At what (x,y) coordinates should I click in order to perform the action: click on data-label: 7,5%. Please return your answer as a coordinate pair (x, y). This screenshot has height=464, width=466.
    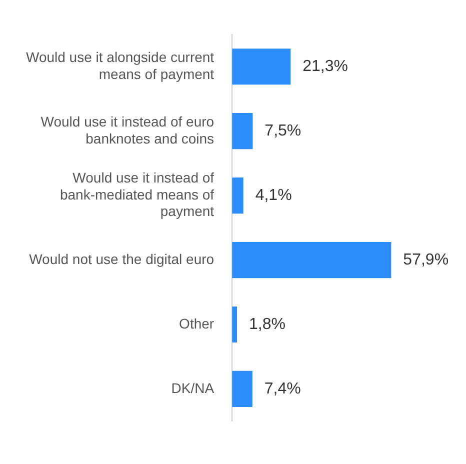
    Looking at the image, I should click on (283, 131).